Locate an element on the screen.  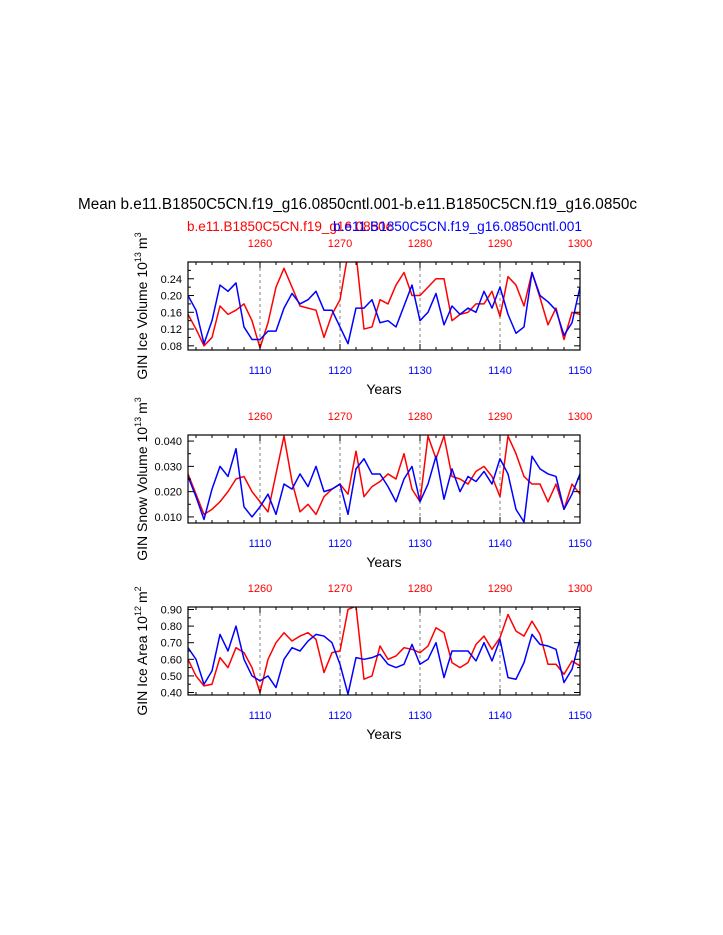
subtitle-left: b.e11.B1850C5CN.f19_g16.0850c is located at coordinates (290, 226).